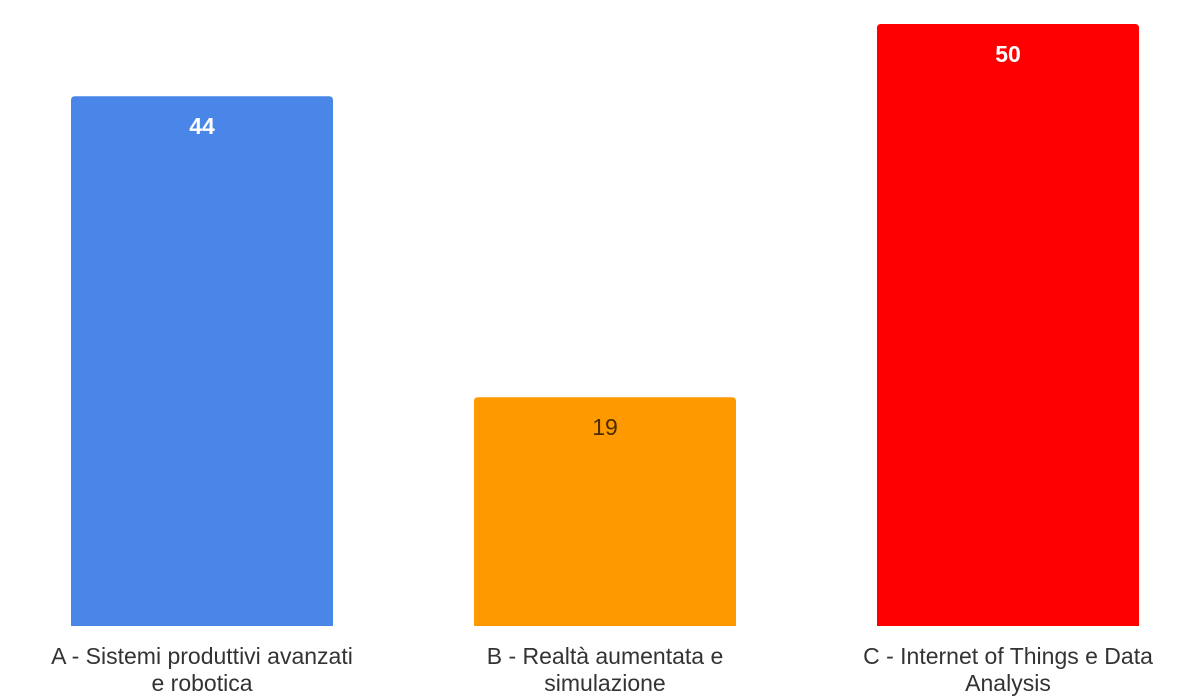 The width and height of the screenshot is (1189, 696). What do you see at coordinates (1008, 669) in the screenshot?
I see `category-label-c: C - Internet of Things e Data Analysis` at bounding box center [1008, 669].